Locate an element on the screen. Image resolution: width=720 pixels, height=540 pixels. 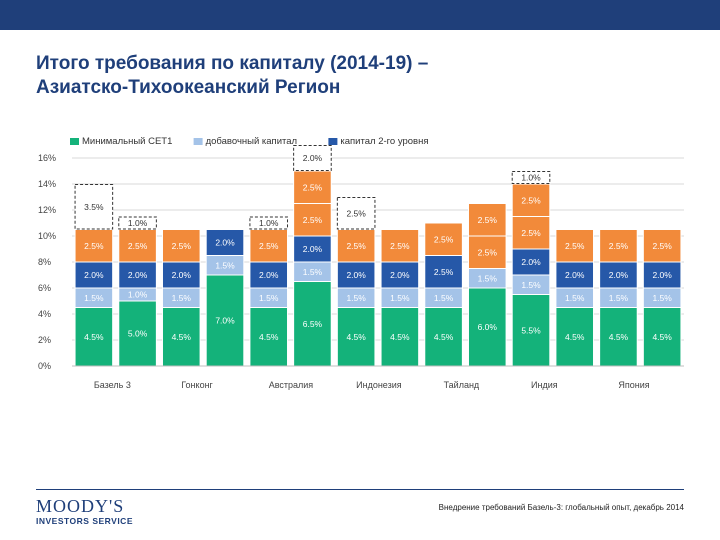
x-tick-label: Австралия is located at coordinates (291, 385).